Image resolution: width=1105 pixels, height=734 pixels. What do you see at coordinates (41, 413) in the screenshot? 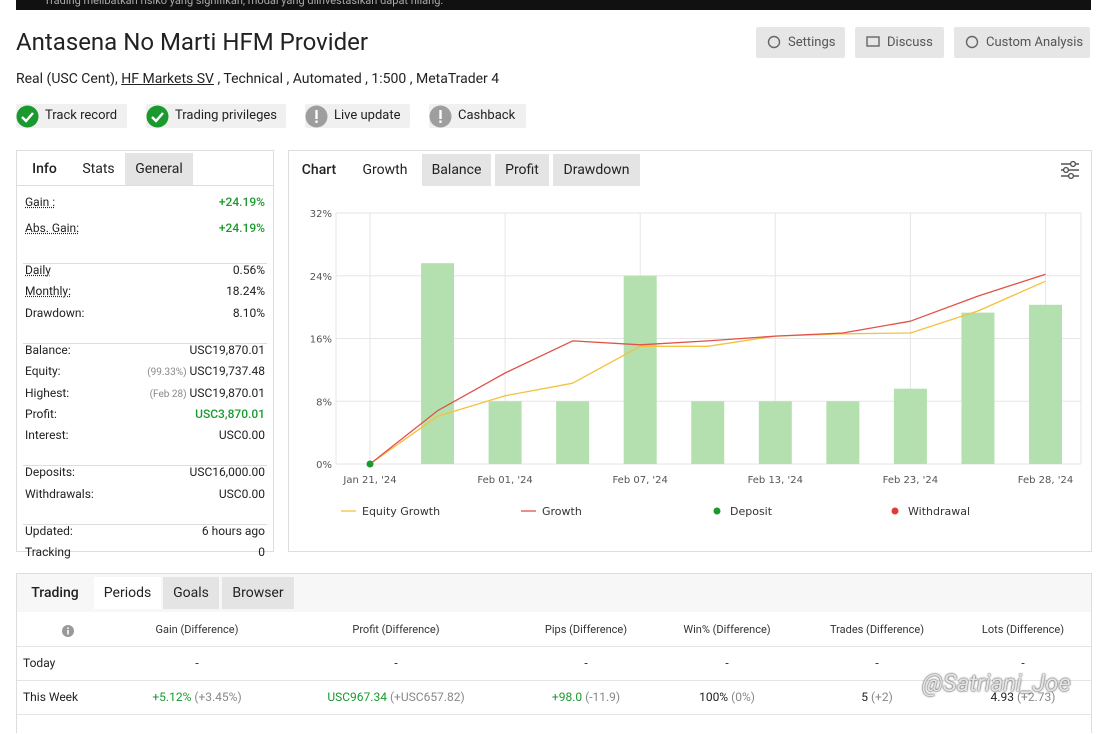
I see `stat-label: Profit:` at bounding box center [41, 413].